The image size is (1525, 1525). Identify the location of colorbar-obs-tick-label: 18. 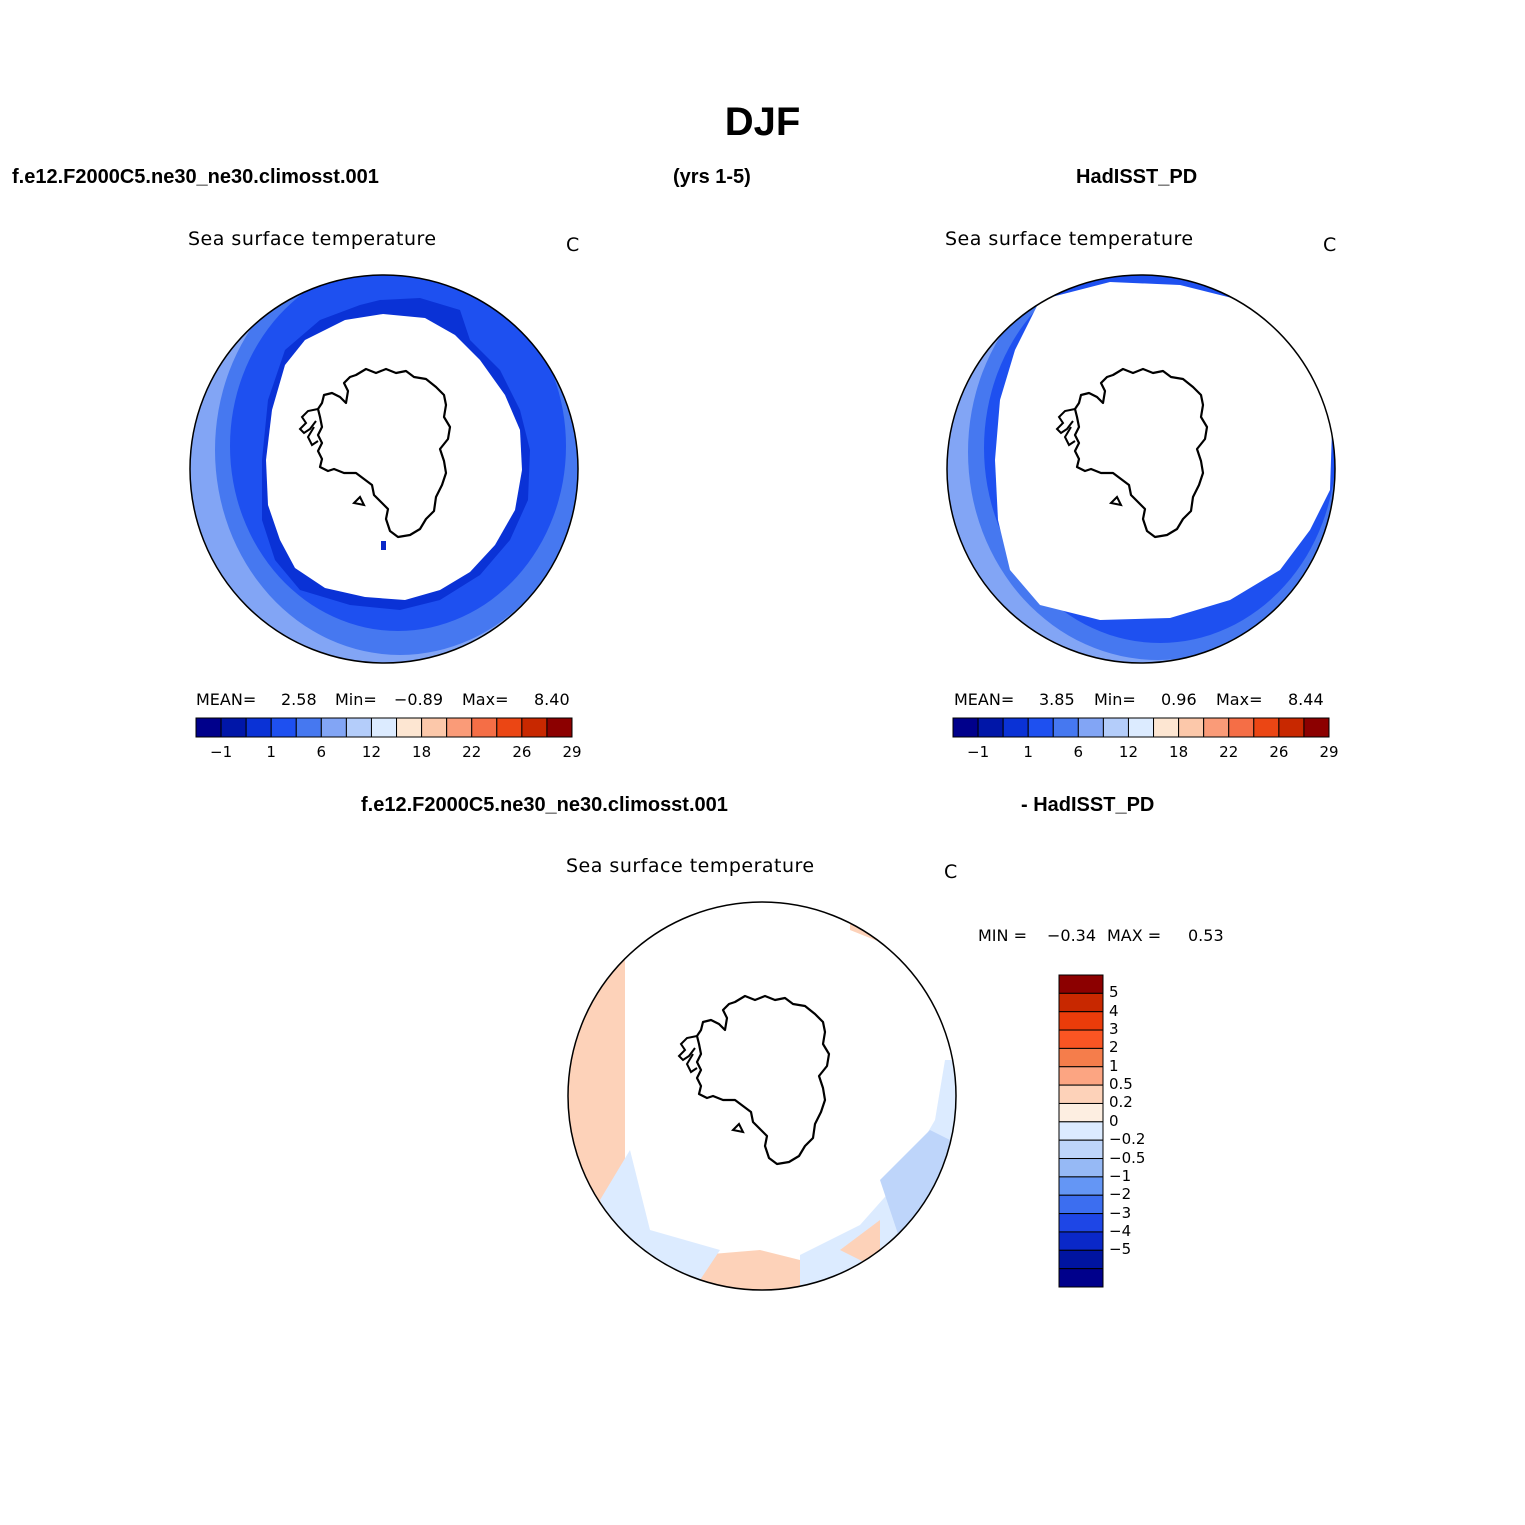
(1179, 752).